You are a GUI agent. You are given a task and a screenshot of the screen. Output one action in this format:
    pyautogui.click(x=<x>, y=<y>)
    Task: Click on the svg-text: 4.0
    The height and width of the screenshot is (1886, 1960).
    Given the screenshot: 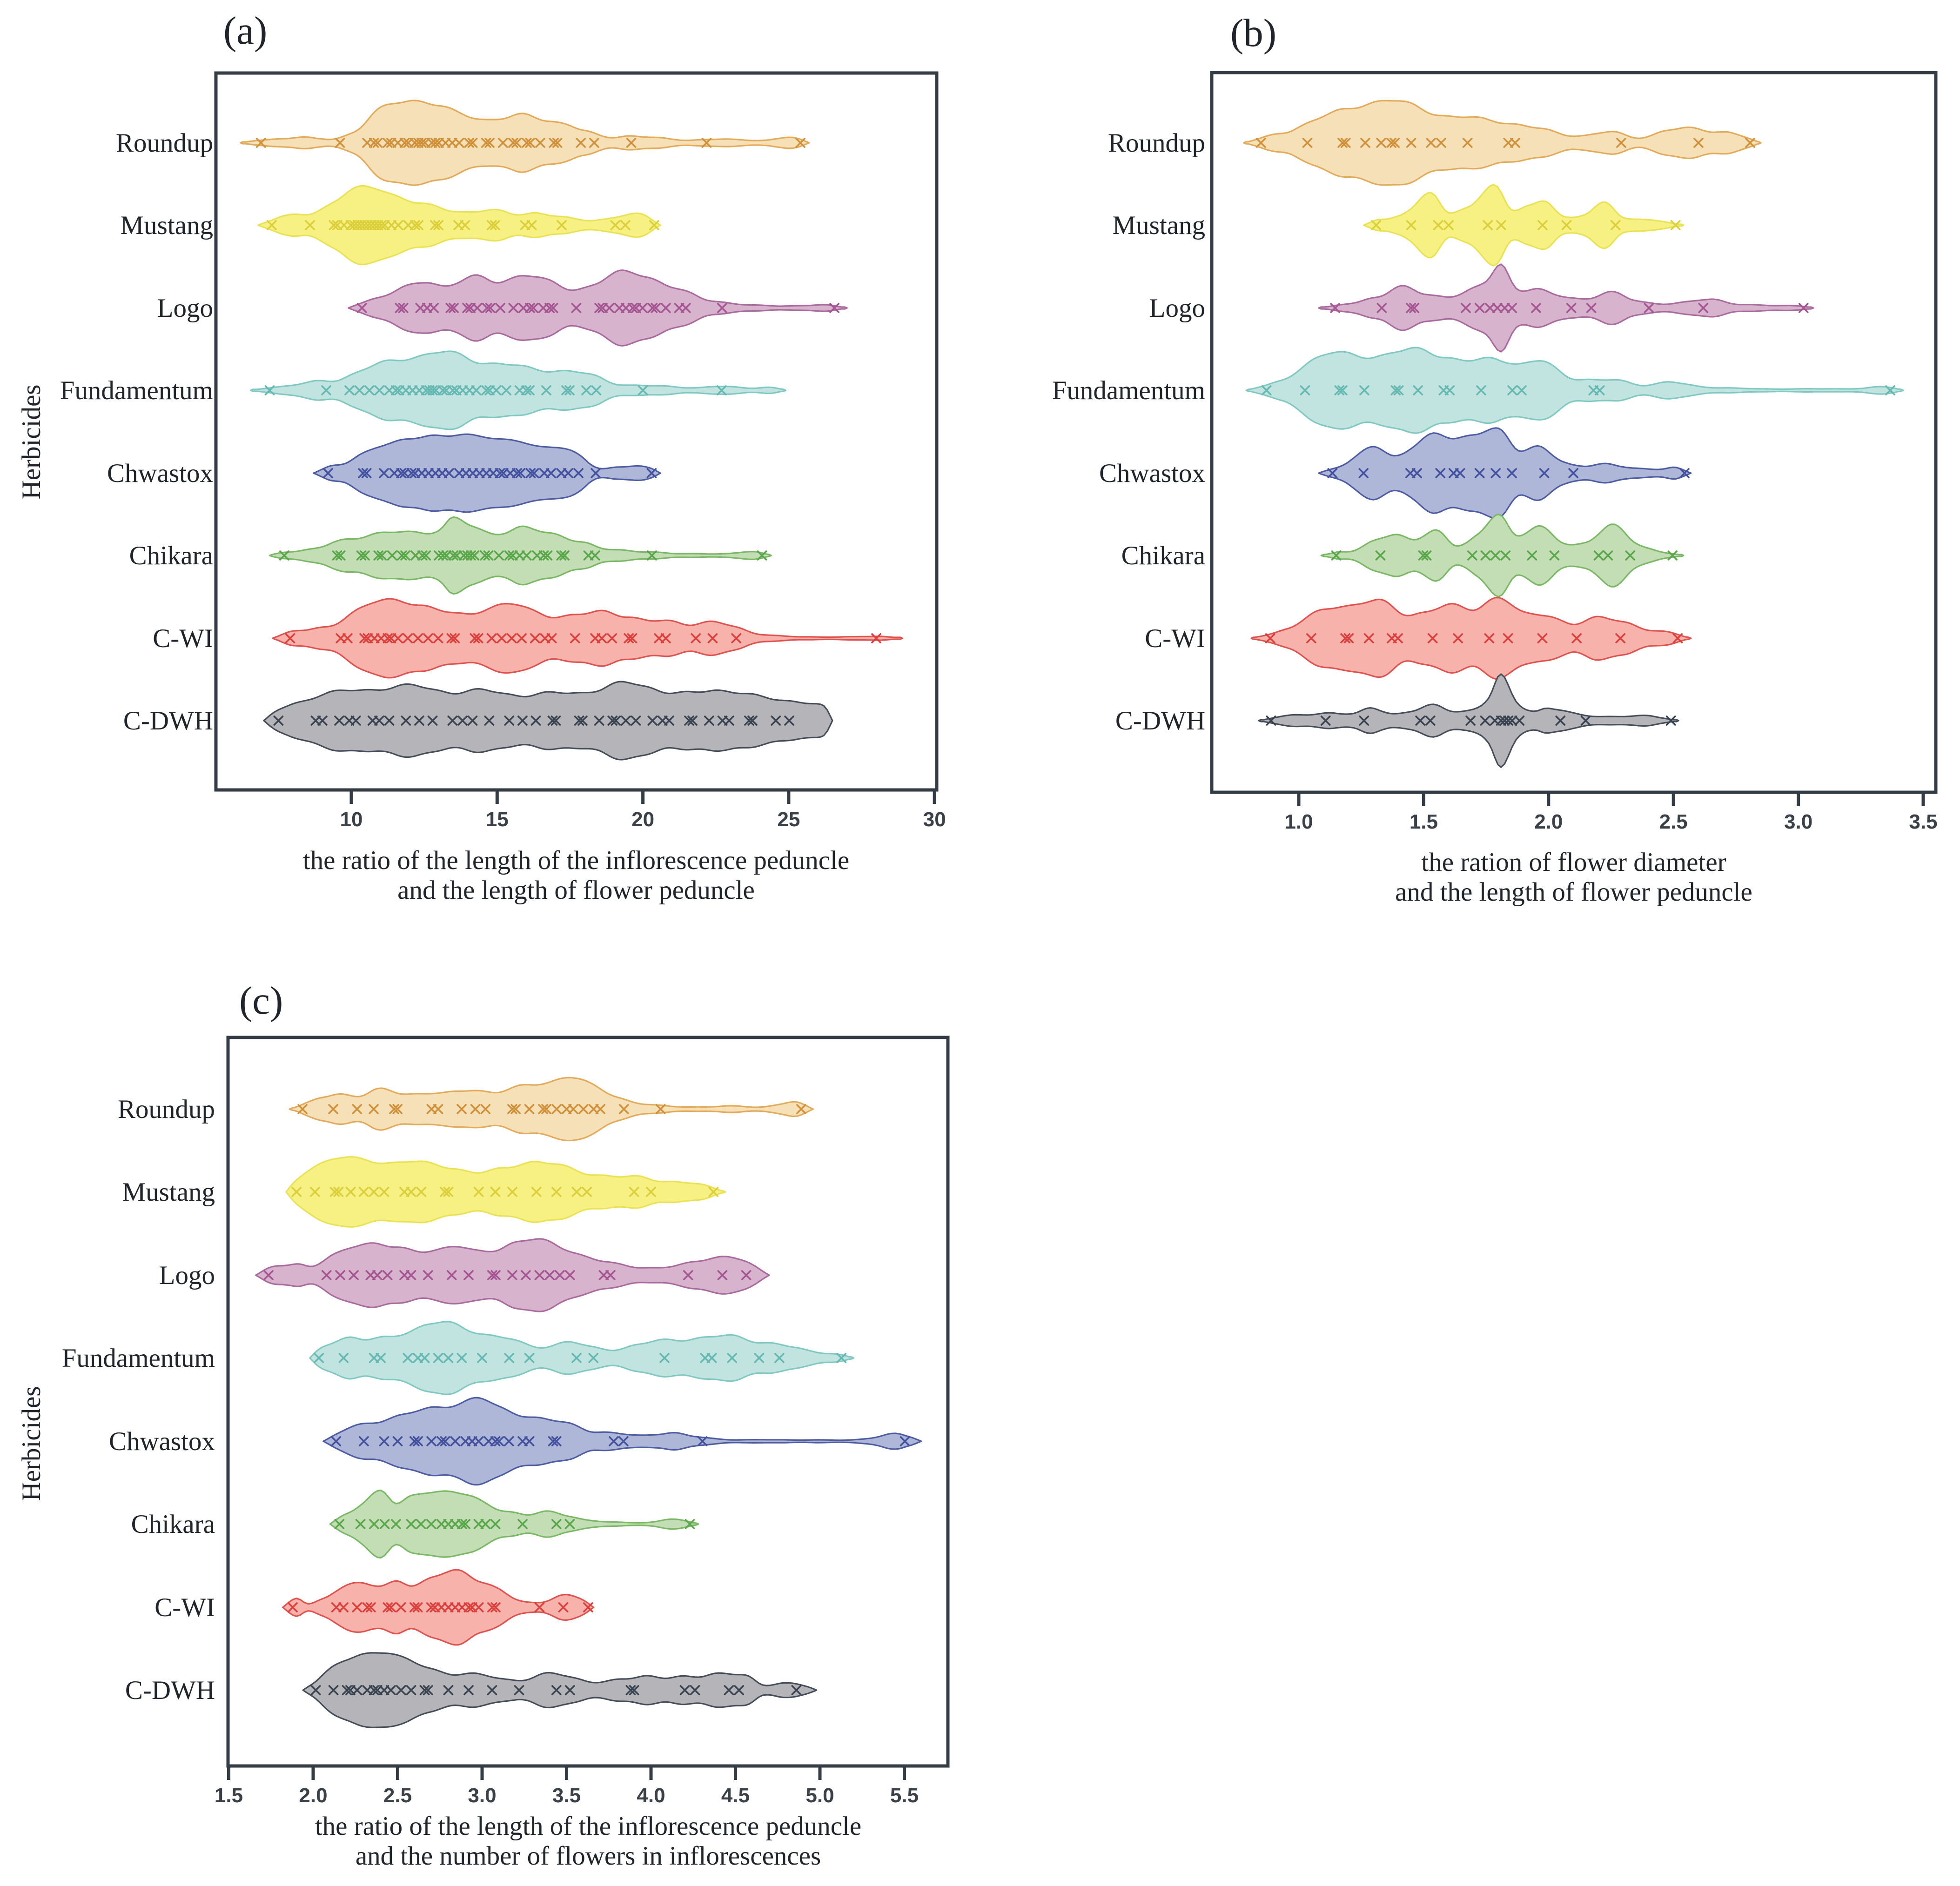 What is the action you would take?
    pyautogui.click(x=651, y=1795)
    